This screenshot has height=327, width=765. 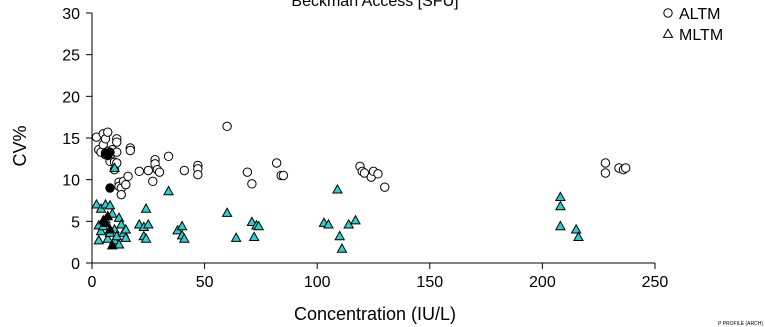 What do you see at coordinates (71, 181) in the screenshot?
I see `y-tick-label: 10` at bounding box center [71, 181].